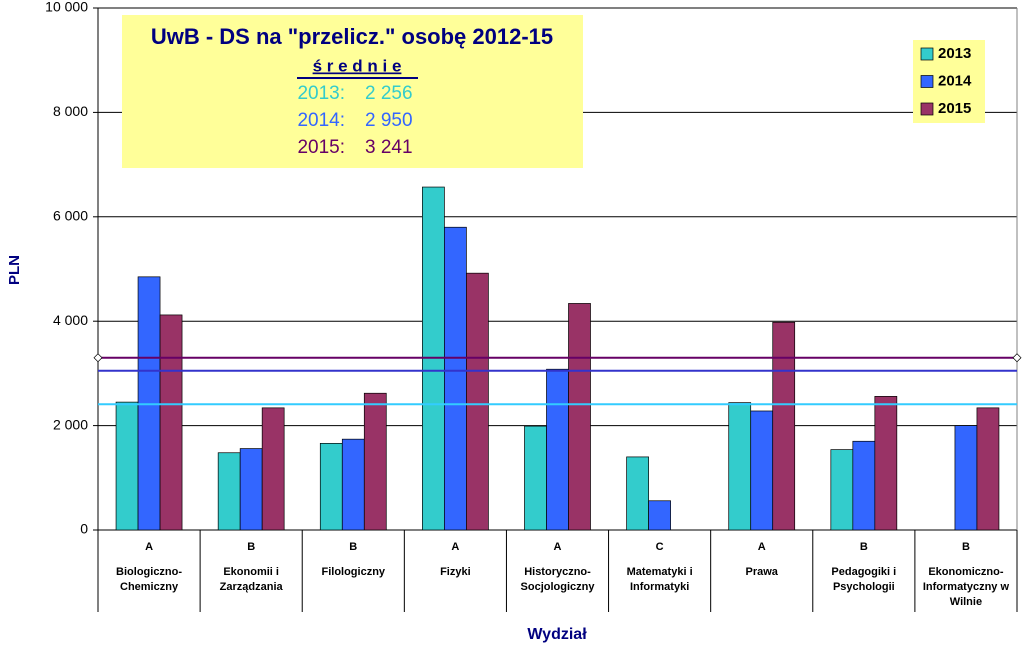 Image resolution: width=1024 pixels, height=647 pixels. Describe the element at coordinates (70, 320) in the screenshot. I see `y-tick-label: 4 000` at that location.